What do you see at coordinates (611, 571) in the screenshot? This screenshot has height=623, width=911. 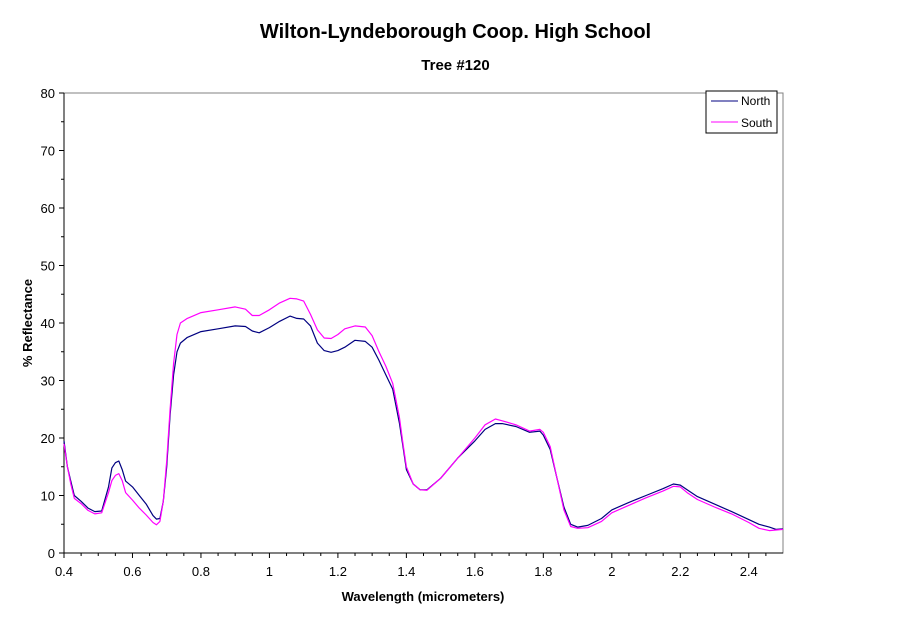 I see `x-tick-label: 2` at bounding box center [611, 571].